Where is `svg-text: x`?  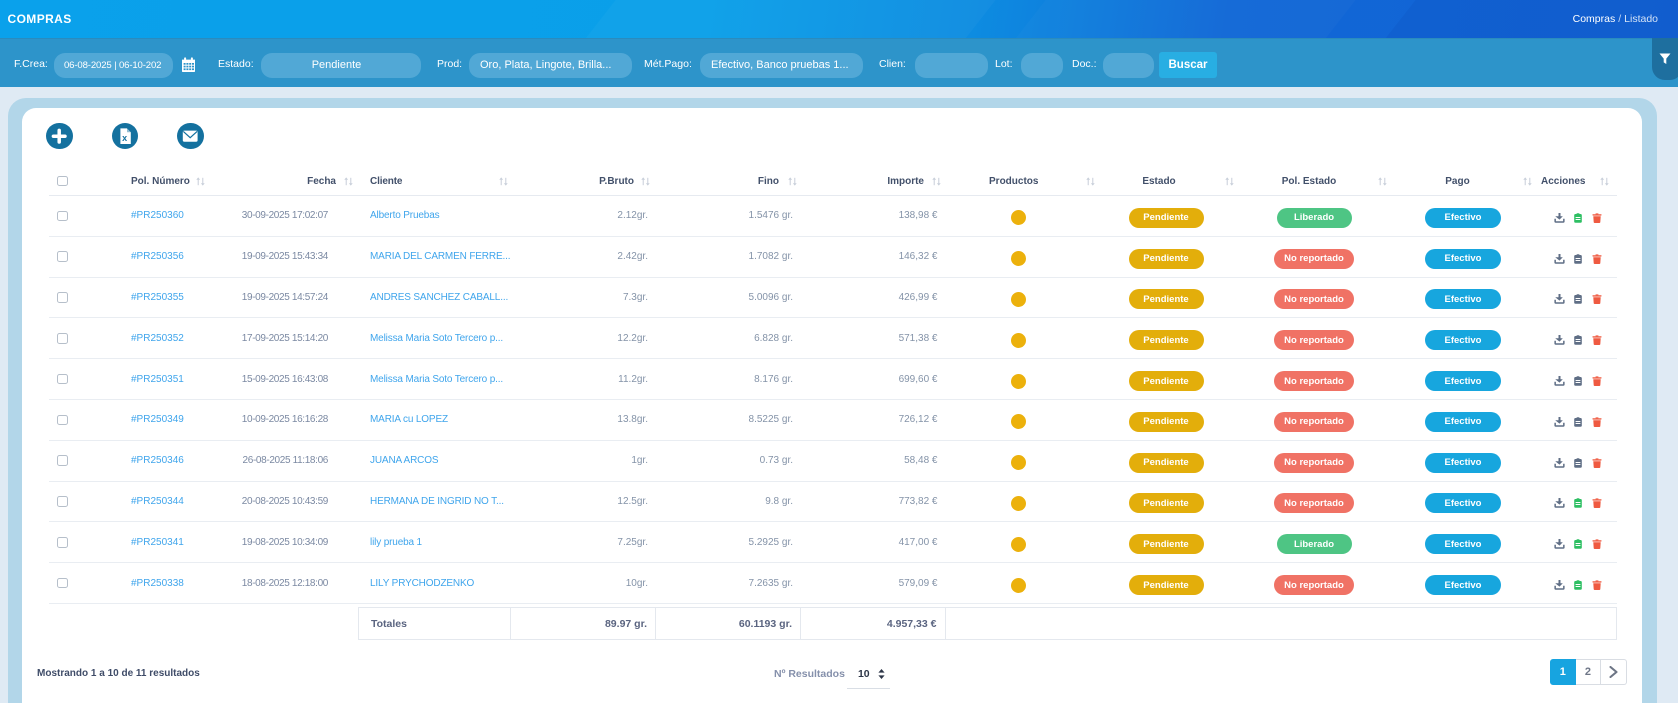
svg-text: x is located at coordinates (124, 138).